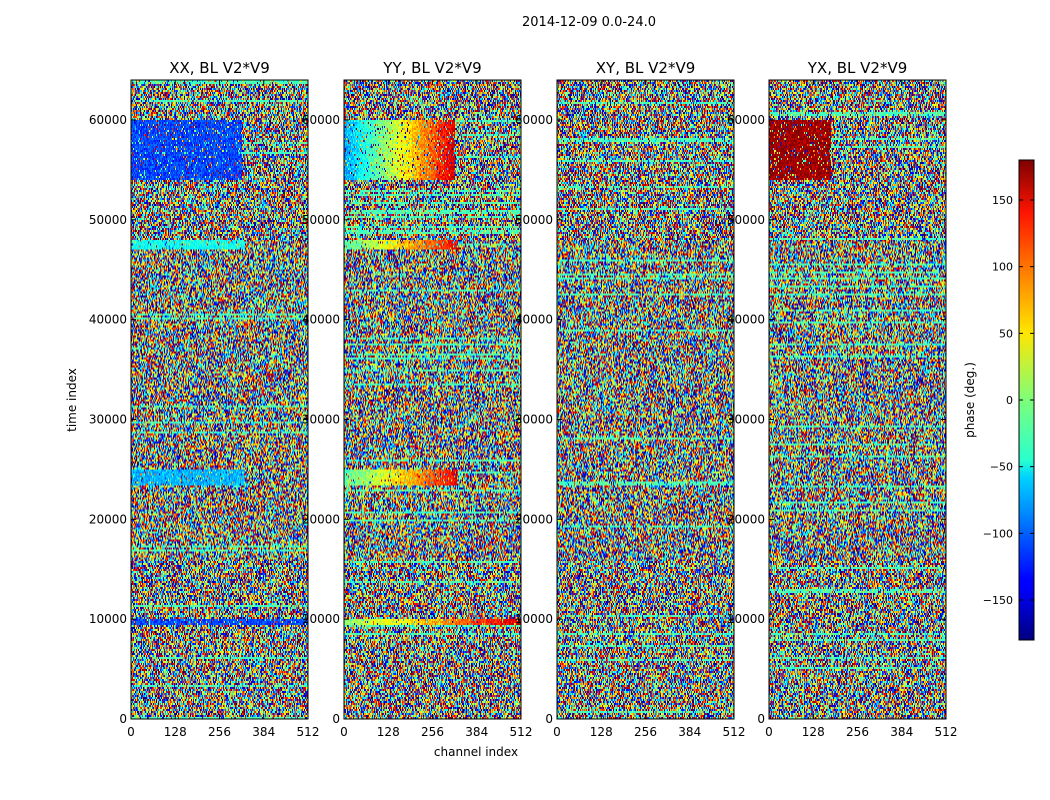 Image resolution: width=1050 pixels, height=800 pixels. I want to click on colorbar-tick-label: 100, so click(1002, 267).